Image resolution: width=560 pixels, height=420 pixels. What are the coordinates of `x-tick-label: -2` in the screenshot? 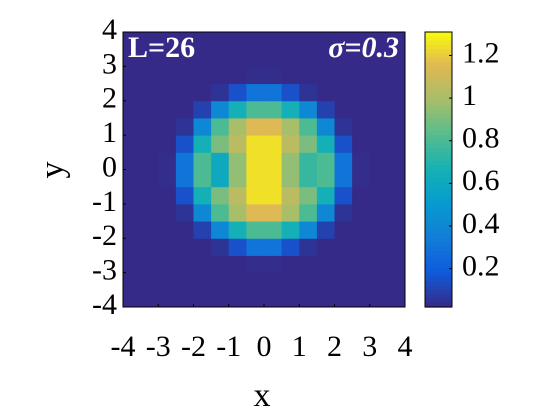 It's located at (193, 346).